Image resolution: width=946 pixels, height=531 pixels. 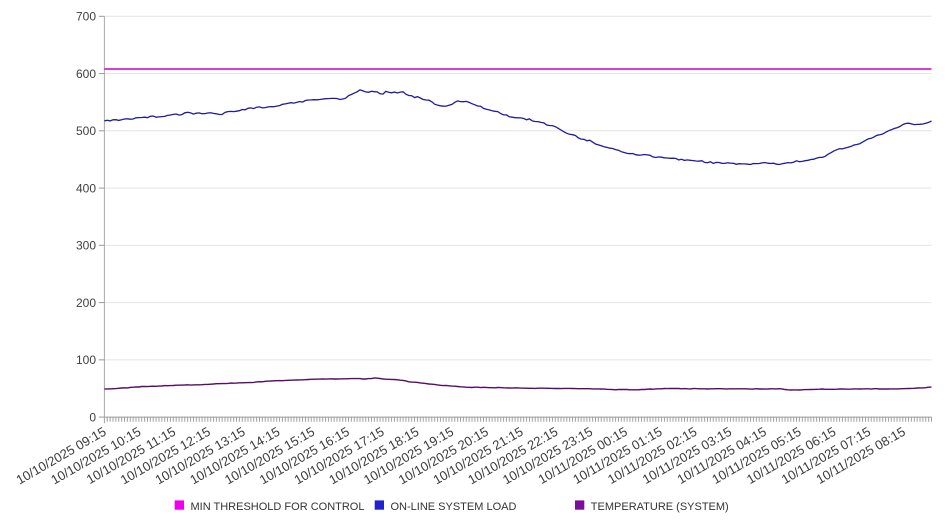 What do you see at coordinates (86, 74) in the screenshot?
I see `svg-text: 600` at bounding box center [86, 74].